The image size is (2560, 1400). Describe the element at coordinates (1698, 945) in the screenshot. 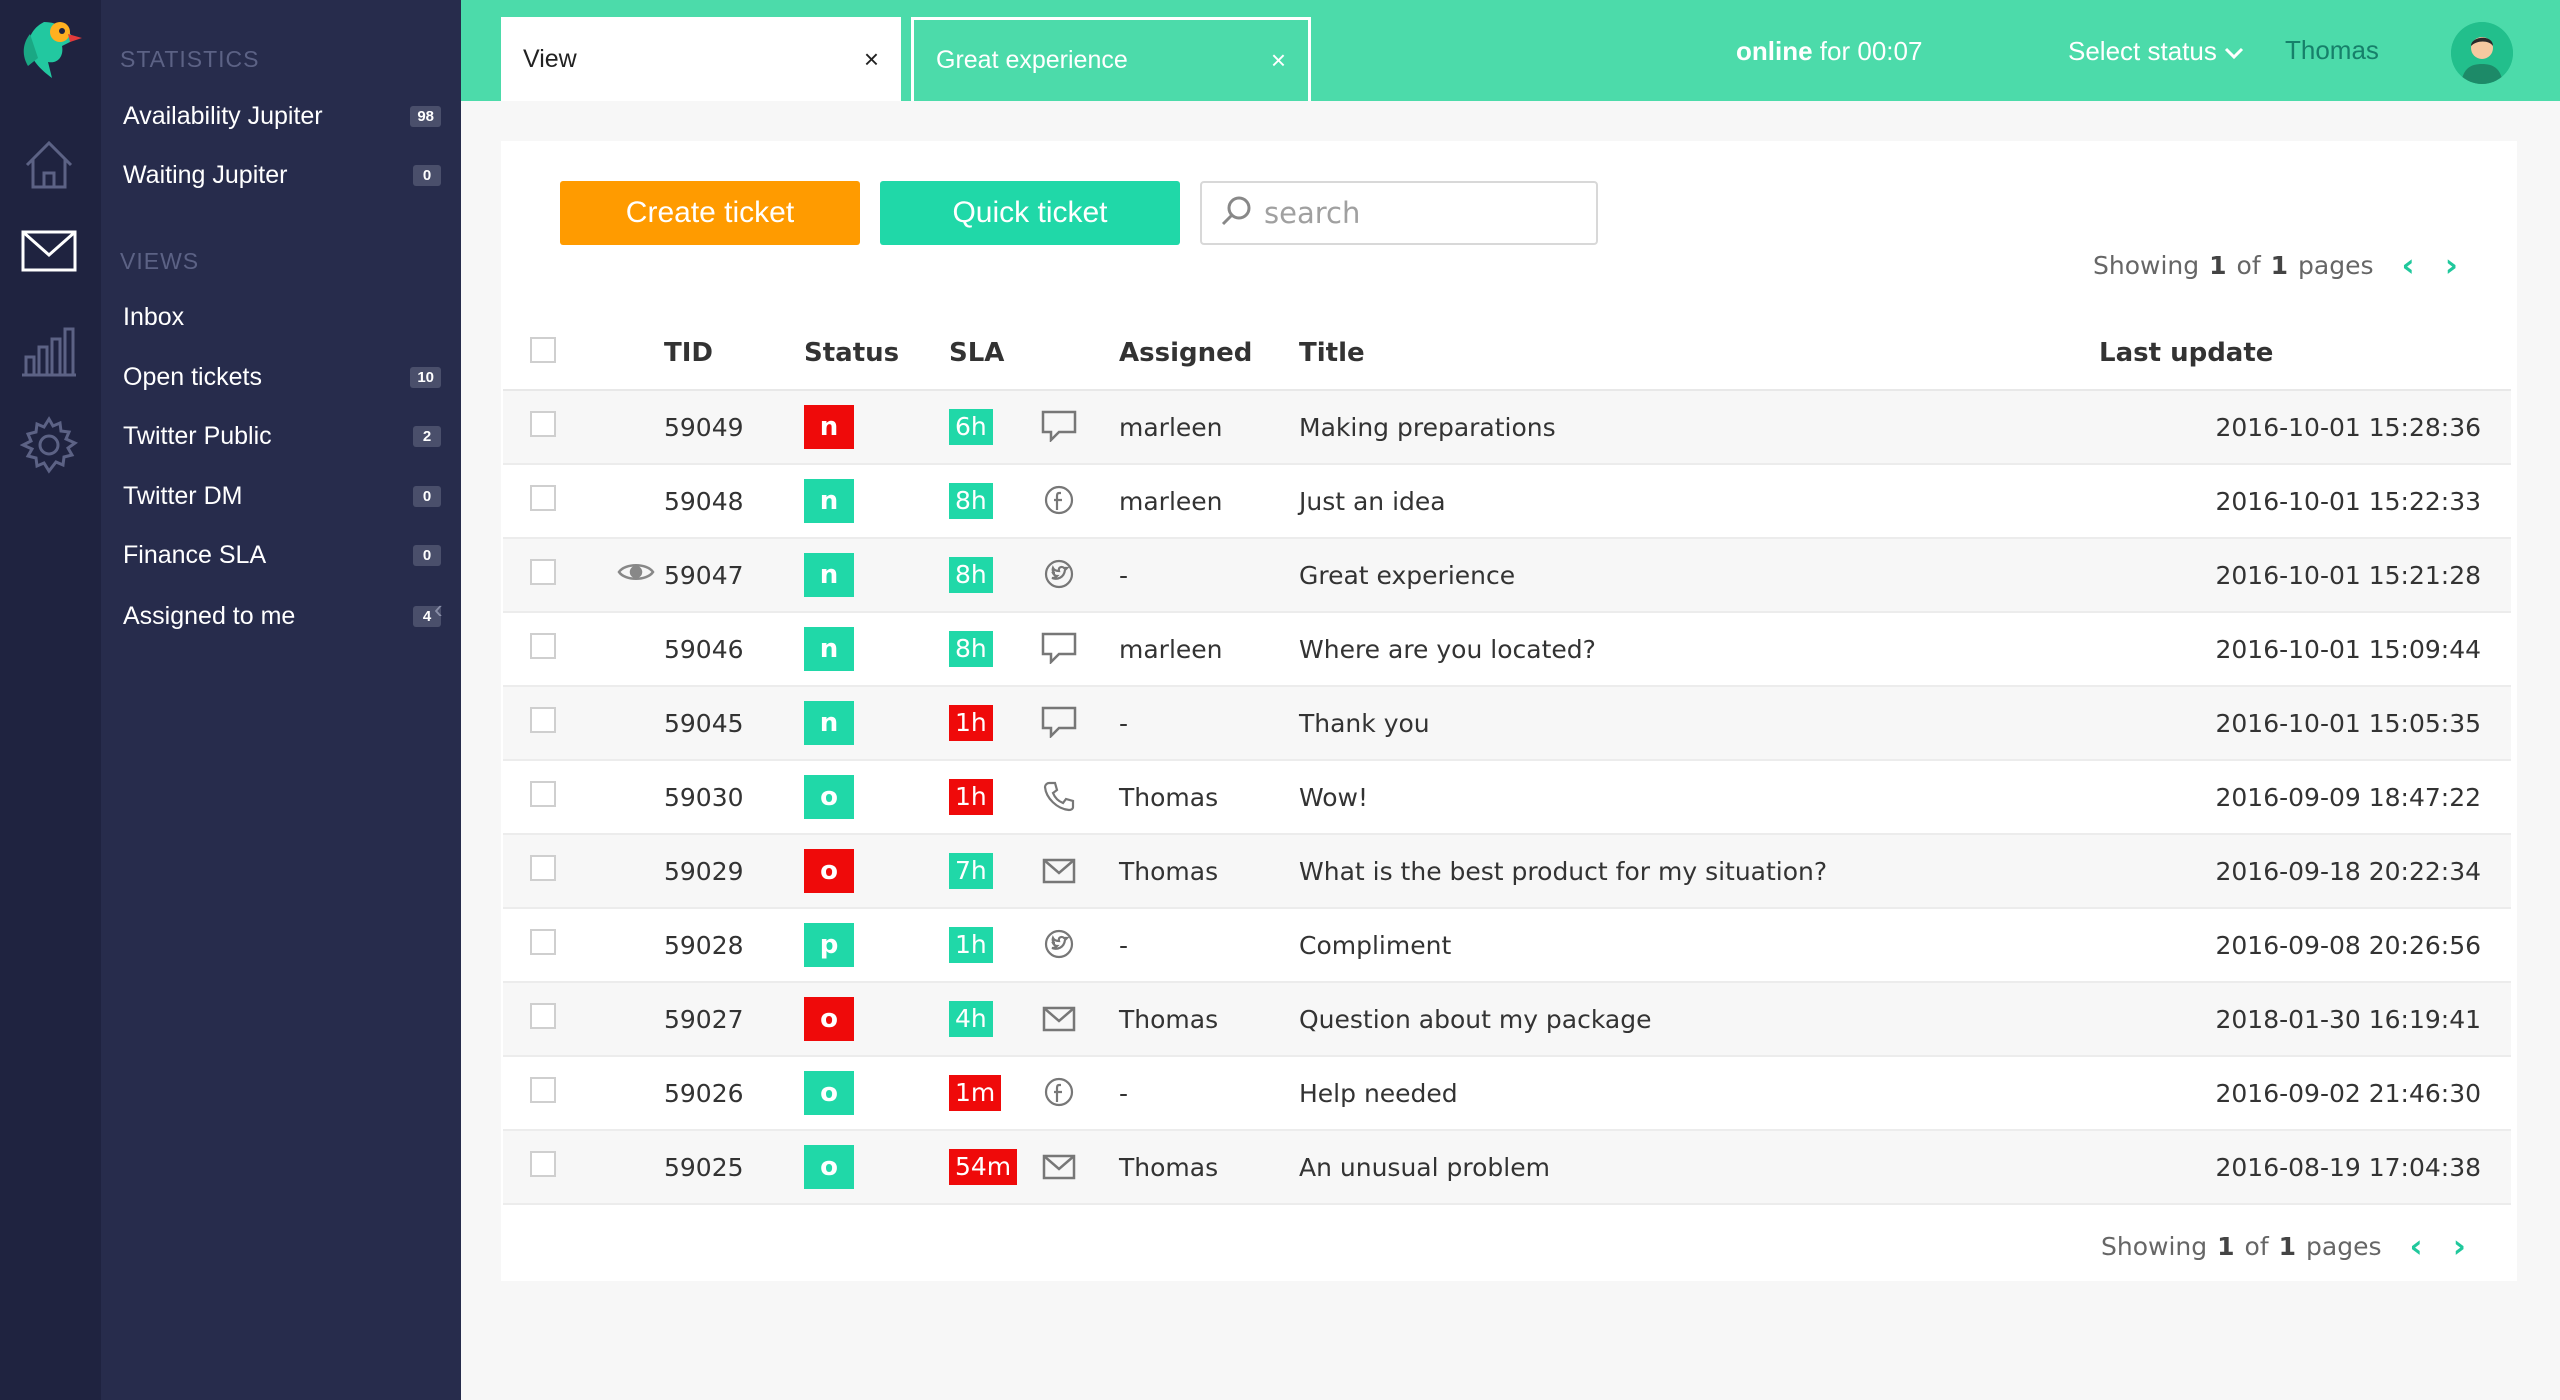

I see `ticket-title: Compliment` at that location.